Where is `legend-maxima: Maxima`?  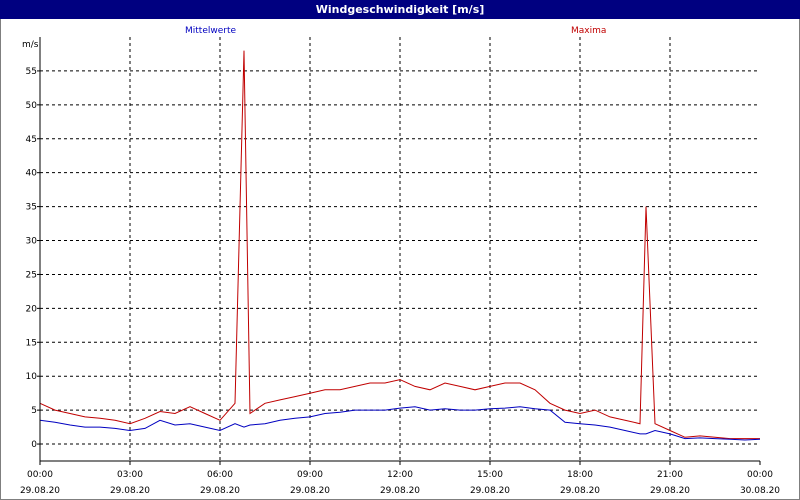 legend-maxima: Maxima is located at coordinates (589, 31).